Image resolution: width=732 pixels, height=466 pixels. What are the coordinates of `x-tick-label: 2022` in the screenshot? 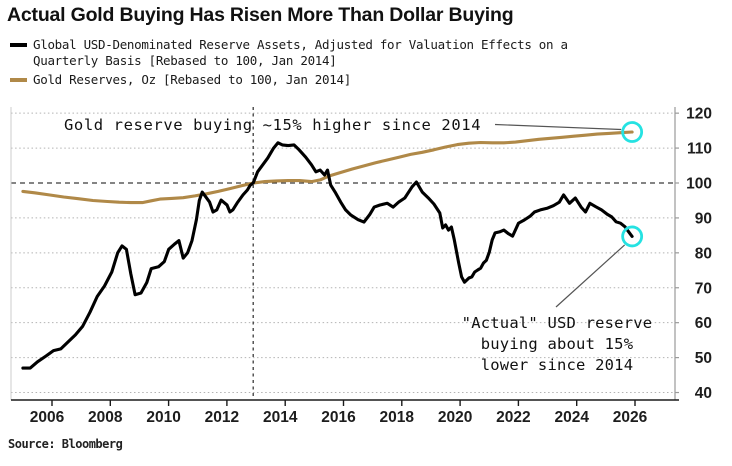 It's located at (513, 417).